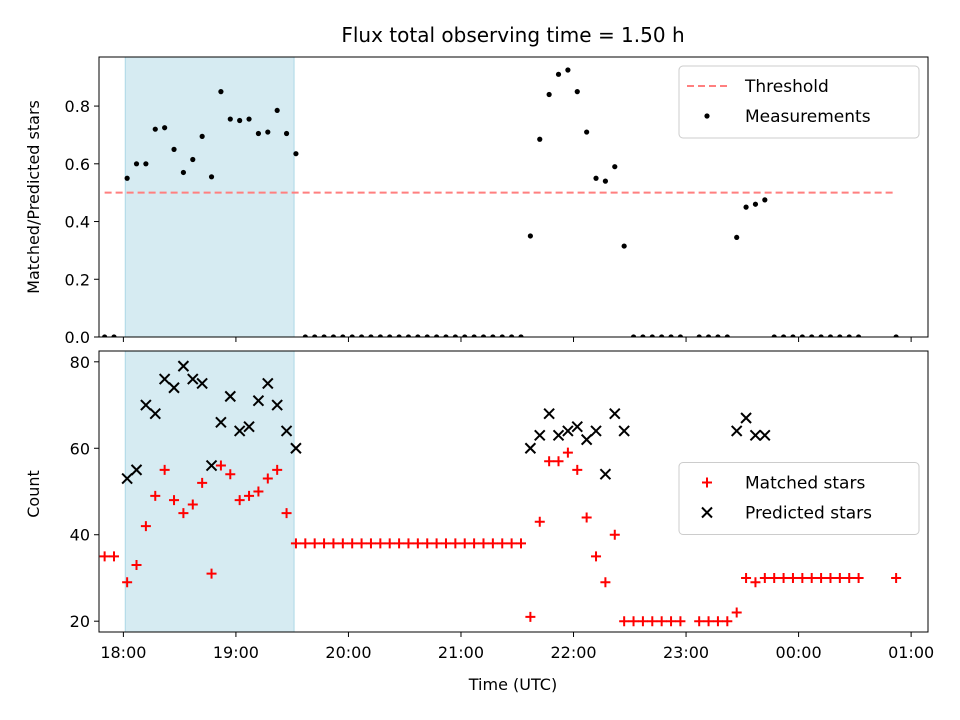  I want to click on x-tick-label: 00:00, so click(799, 652).